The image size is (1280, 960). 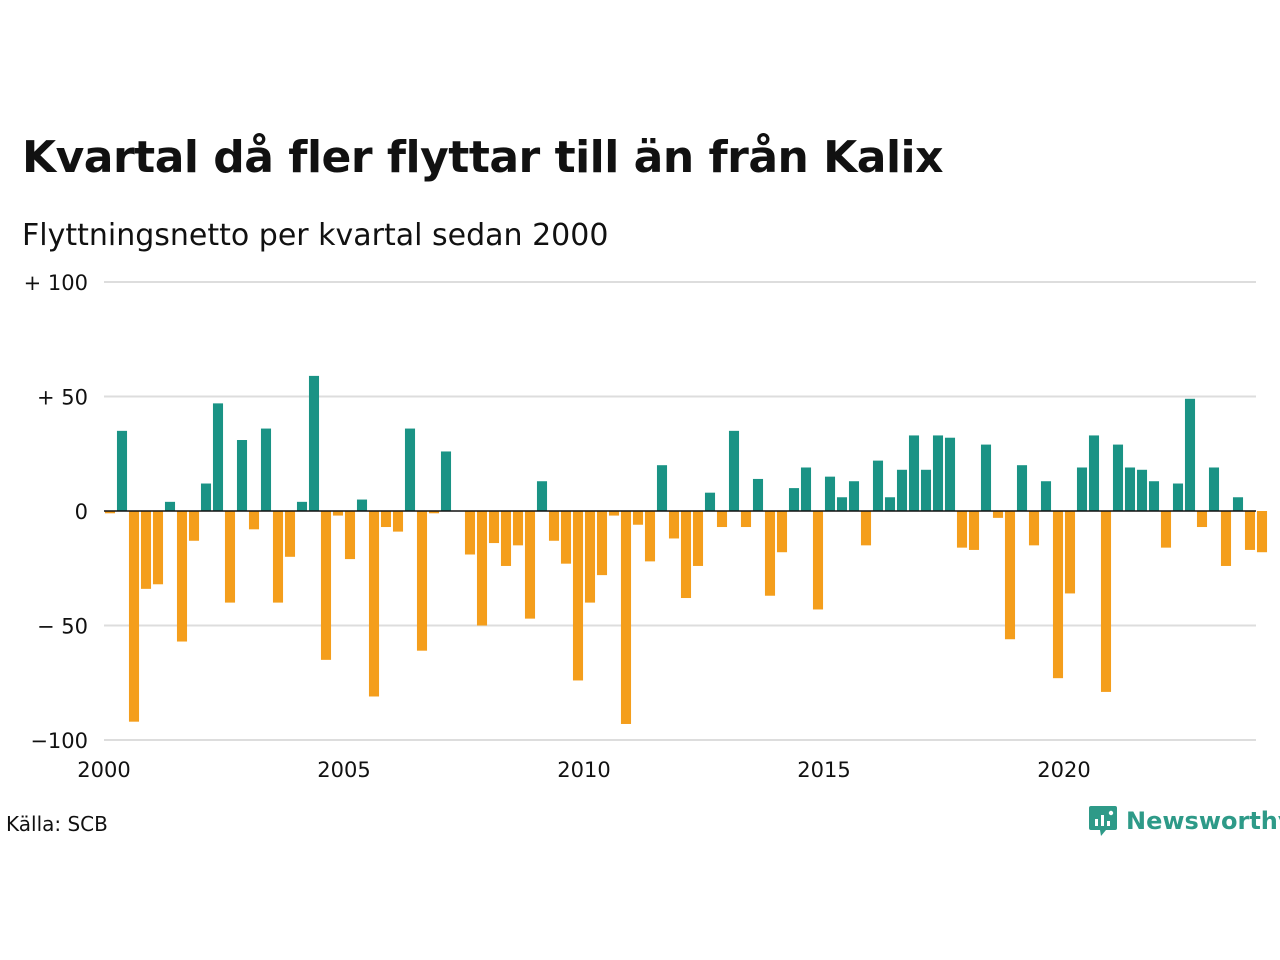 What do you see at coordinates (343, 770) in the screenshot?
I see `x-tick-label: 2005` at bounding box center [343, 770].